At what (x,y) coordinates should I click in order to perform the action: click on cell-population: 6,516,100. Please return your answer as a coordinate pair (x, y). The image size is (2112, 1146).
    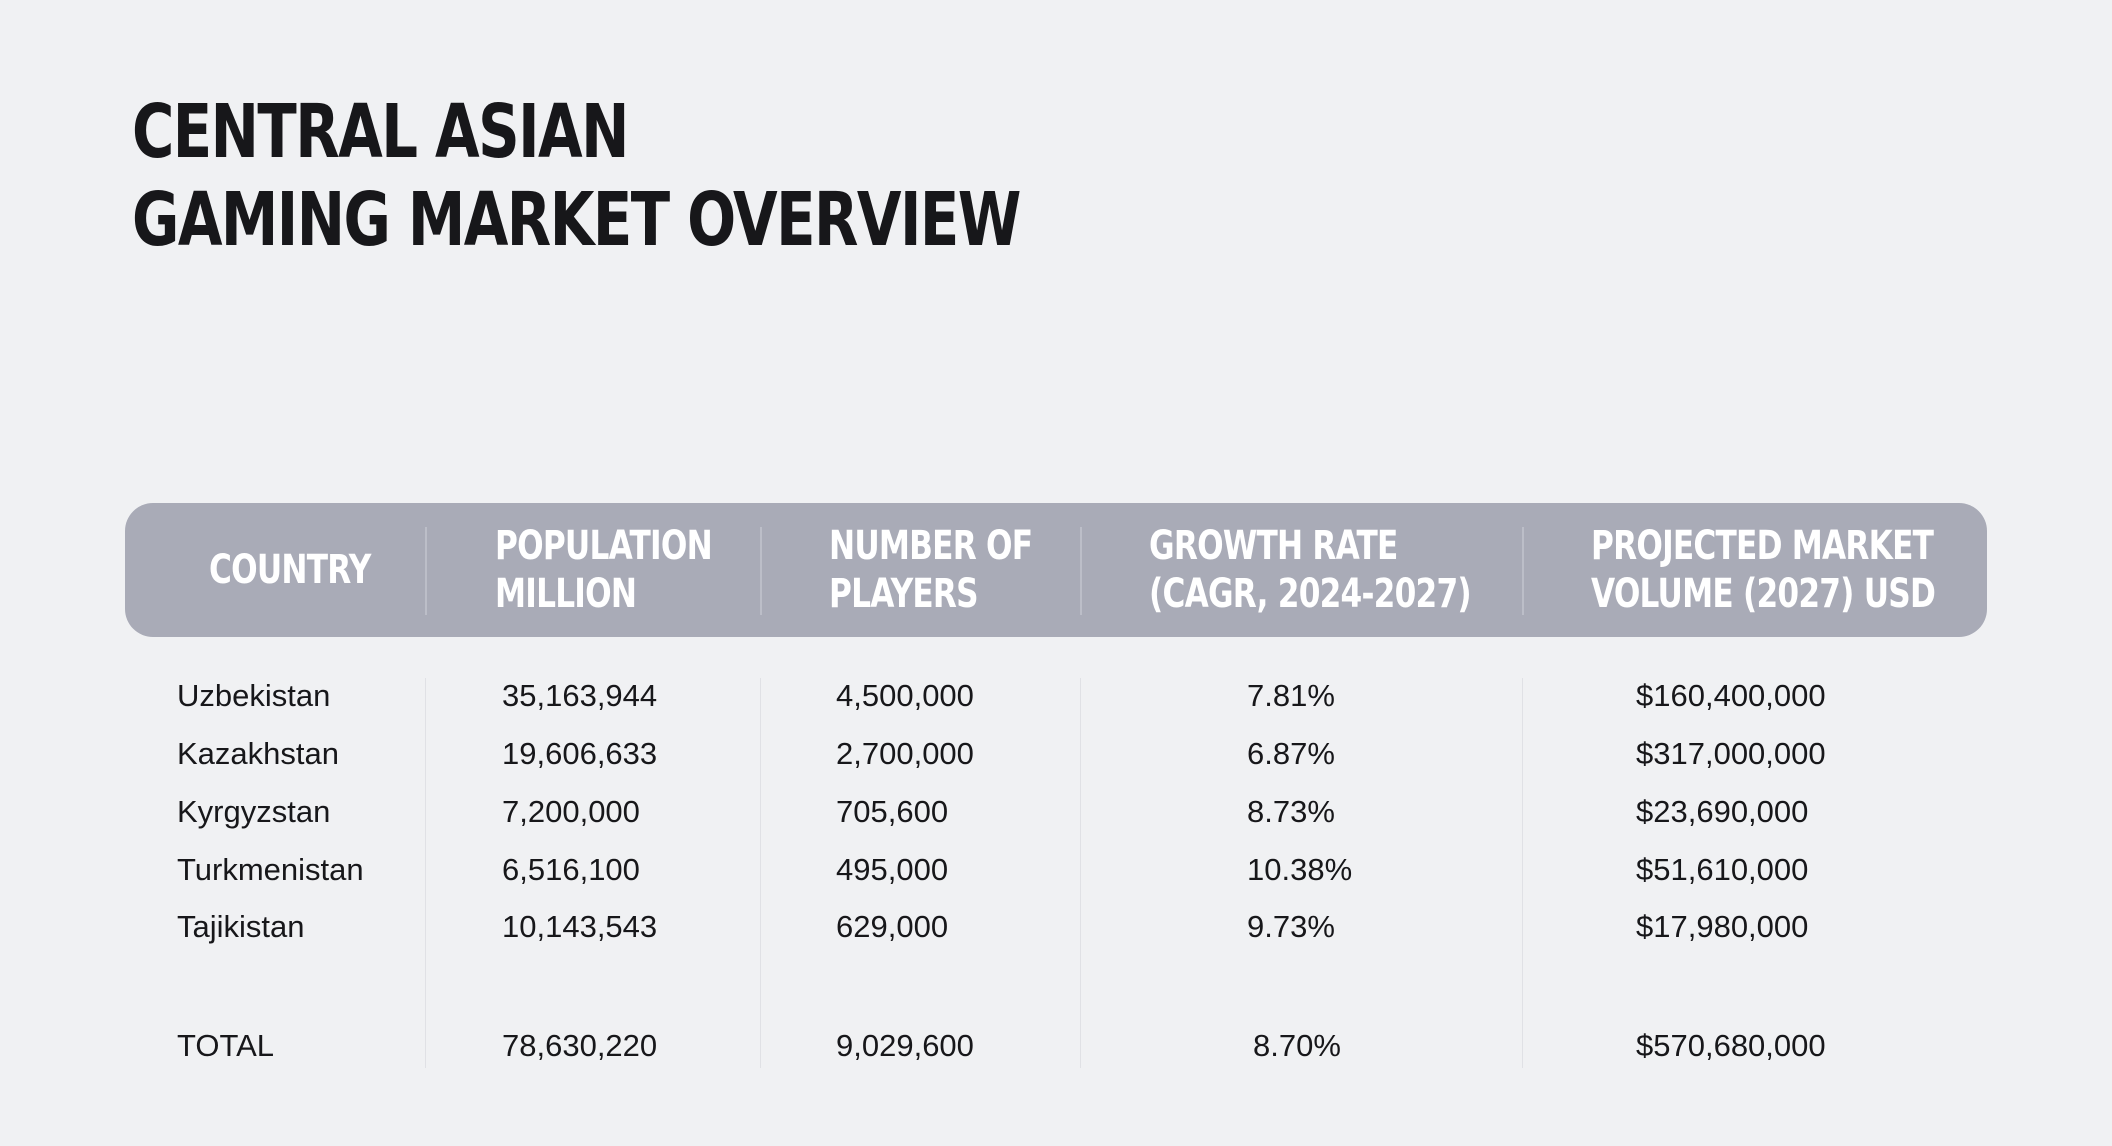
    Looking at the image, I should click on (571, 869).